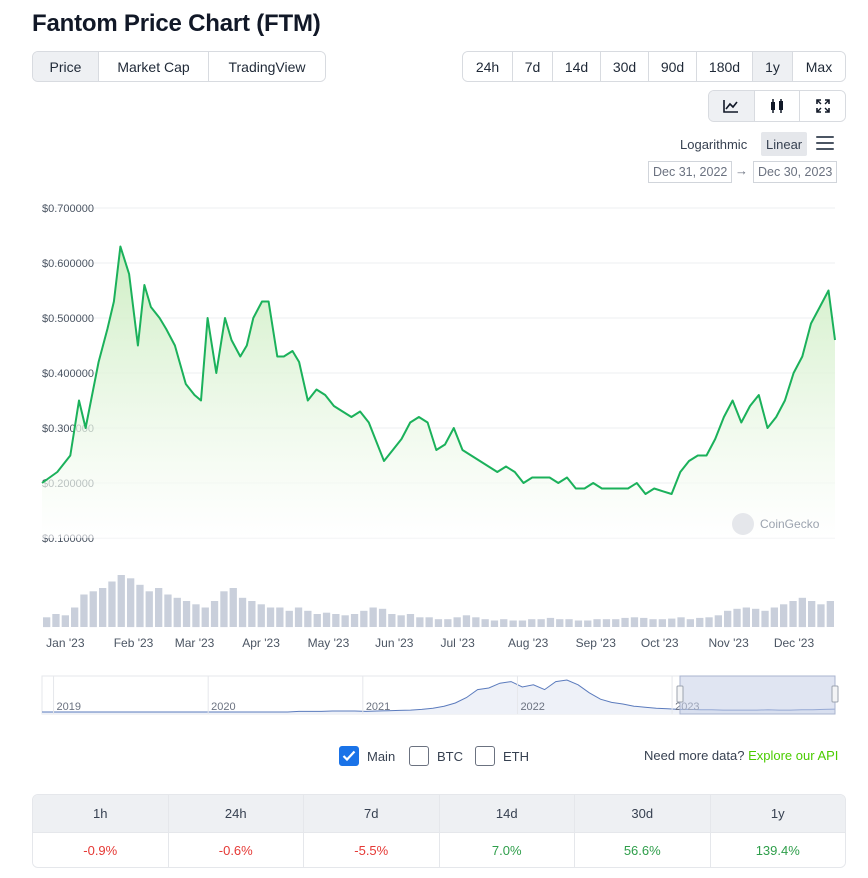  What do you see at coordinates (176, 23) in the screenshot?
I see `page-title: Fantom Price Chart (FTM)` at bounding box center [176, 23].